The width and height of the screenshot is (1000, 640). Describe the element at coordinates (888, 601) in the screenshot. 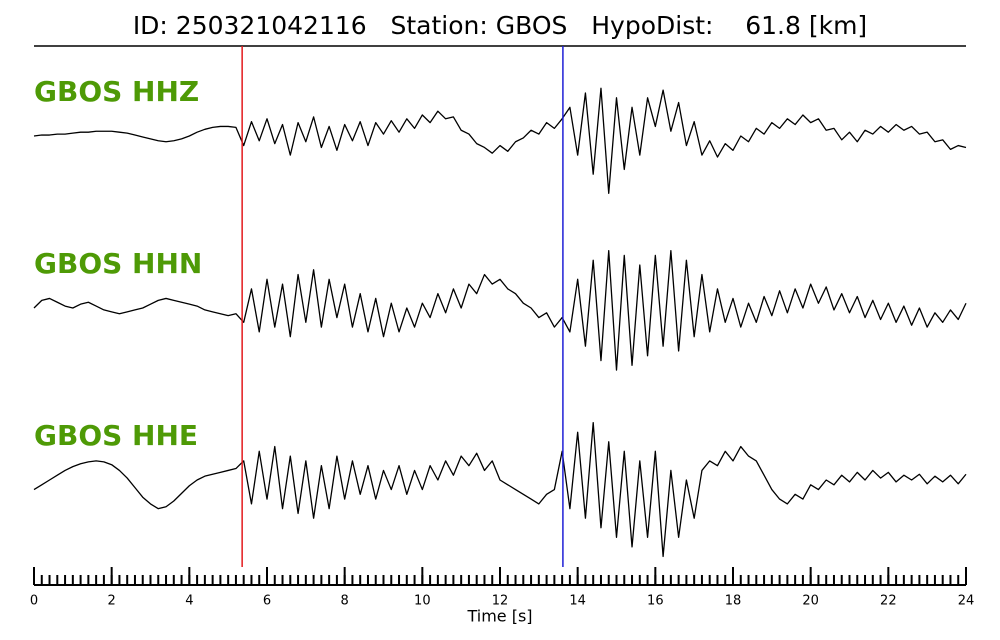

I see `x-tick-label: 22` at that location.